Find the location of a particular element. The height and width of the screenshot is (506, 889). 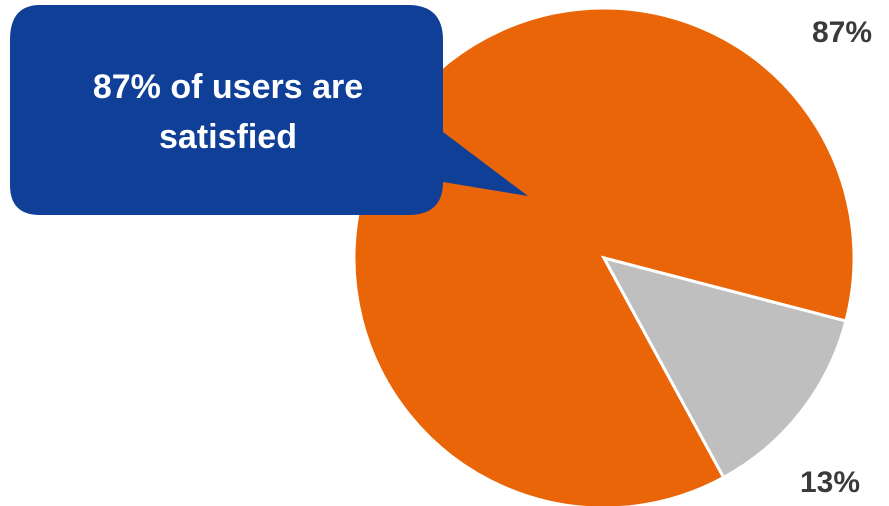

callout-line-1: 87% of users are is located at coordinates (228, 87).